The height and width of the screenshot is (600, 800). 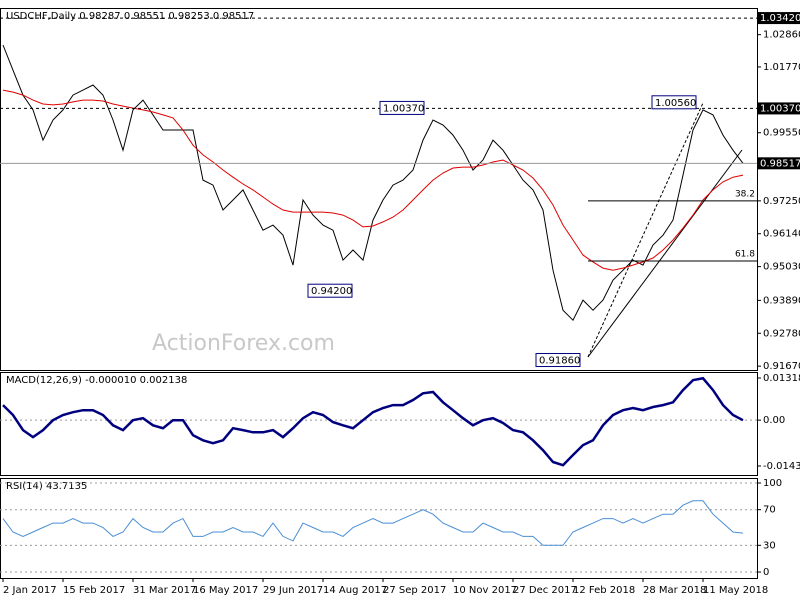 What do you see at coordinates (30, 590) in the screenshot?
I see `x-tick-label: 2 Jan 2017` at bounding box center [30, 590].